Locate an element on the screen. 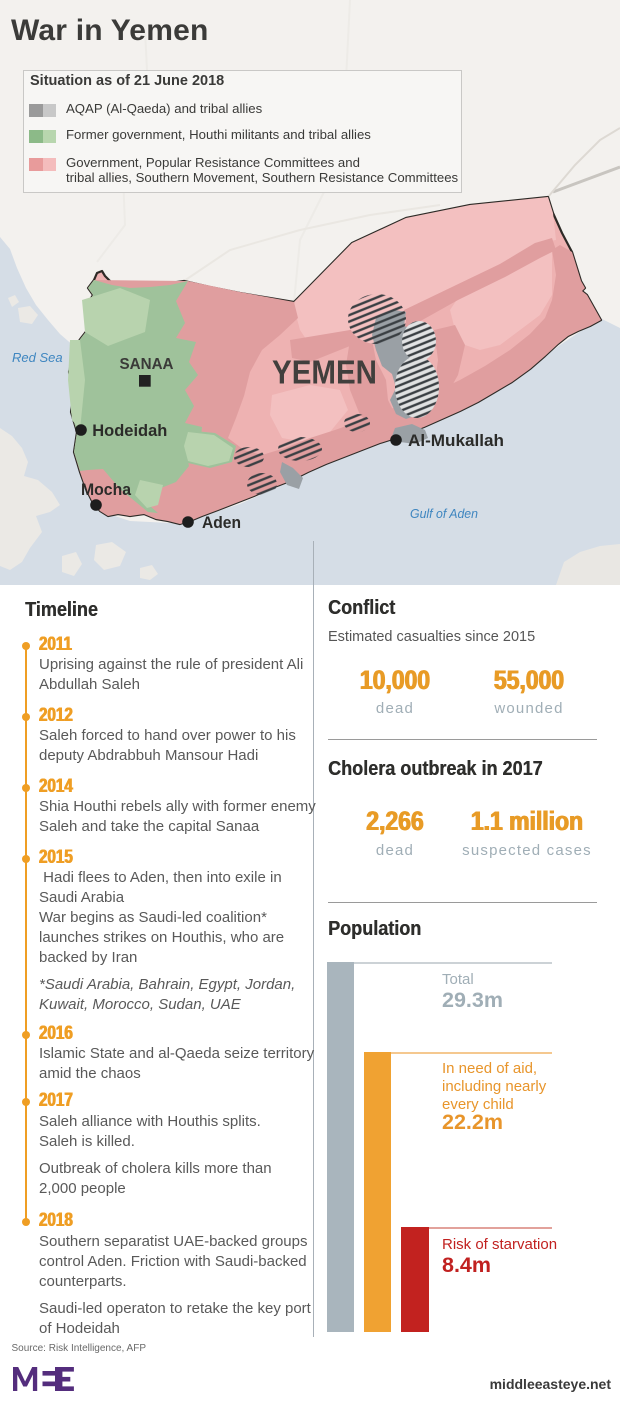 Image resolution: width=620 pixels, height=1410 pixels. svg-text: Hodeidah is located at coordinates (129, 430).